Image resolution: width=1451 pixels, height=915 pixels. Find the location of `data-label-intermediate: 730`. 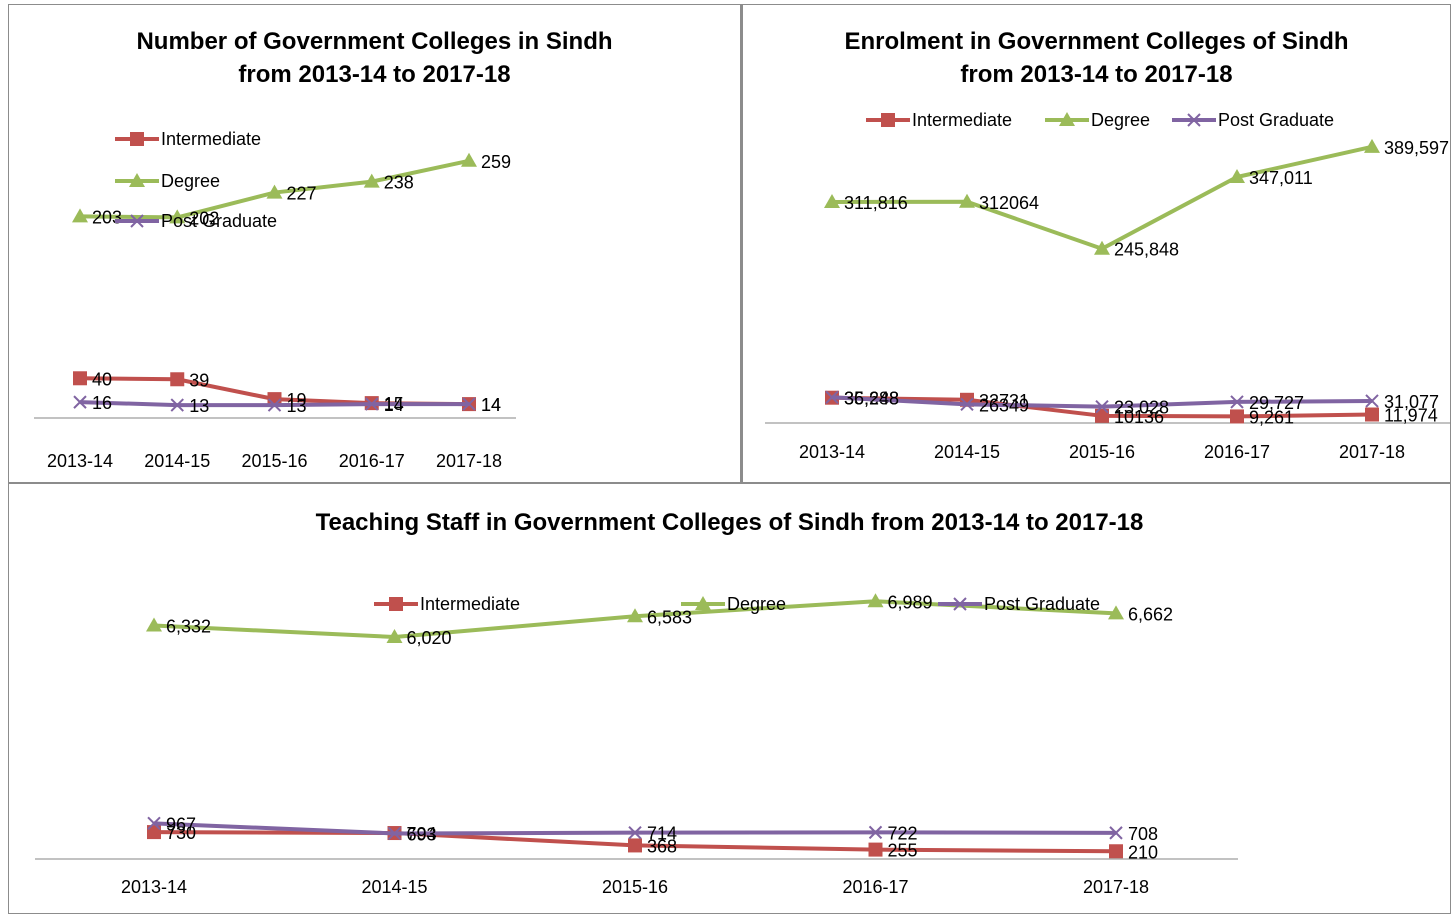

data-label-intermediate: 730 is located at coordinates (181, 833).